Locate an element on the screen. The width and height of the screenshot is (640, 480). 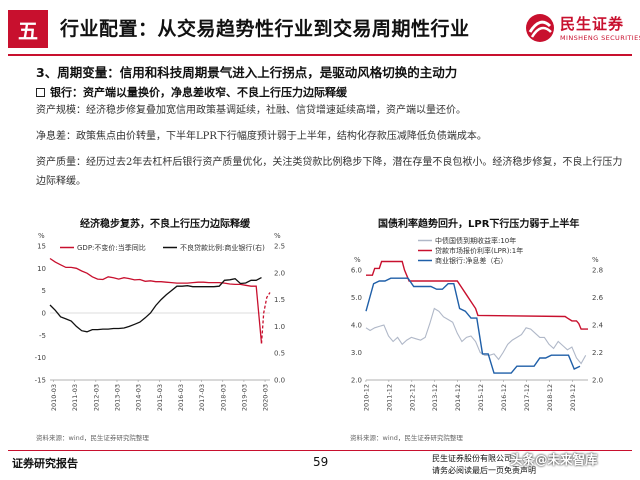
company-logo: 民生证券 MINSHENG SECURITIES is located at coordinates (582, 30).